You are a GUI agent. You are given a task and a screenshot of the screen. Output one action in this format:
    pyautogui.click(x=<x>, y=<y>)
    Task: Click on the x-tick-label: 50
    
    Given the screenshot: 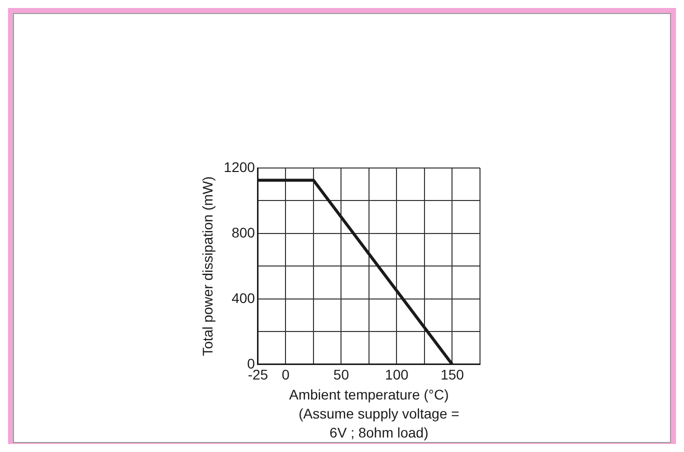 What is the action you would take?
    pyautogui.click(x=341, y=374)
    